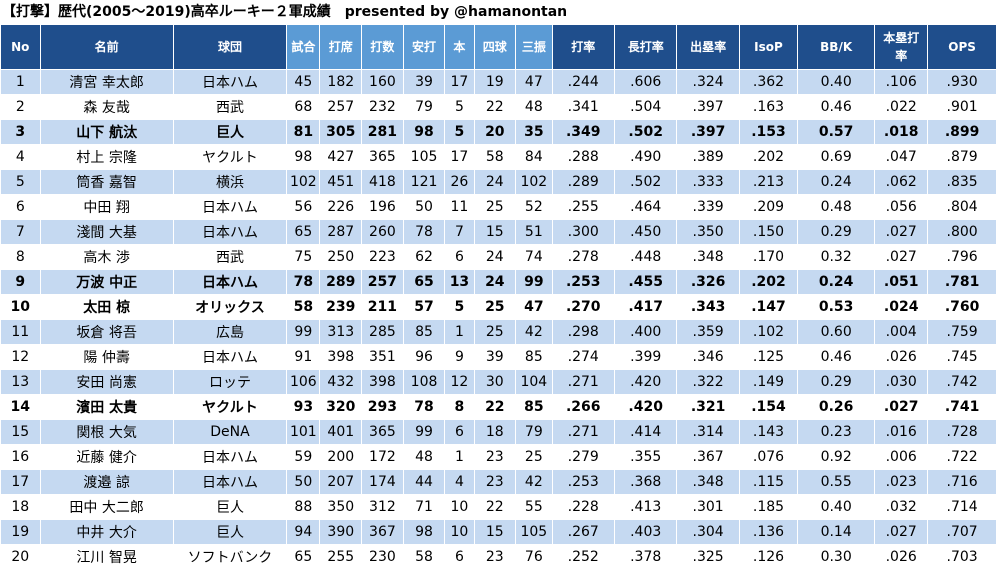  I want to click on header-col-name: 名前, so click(106, 47).